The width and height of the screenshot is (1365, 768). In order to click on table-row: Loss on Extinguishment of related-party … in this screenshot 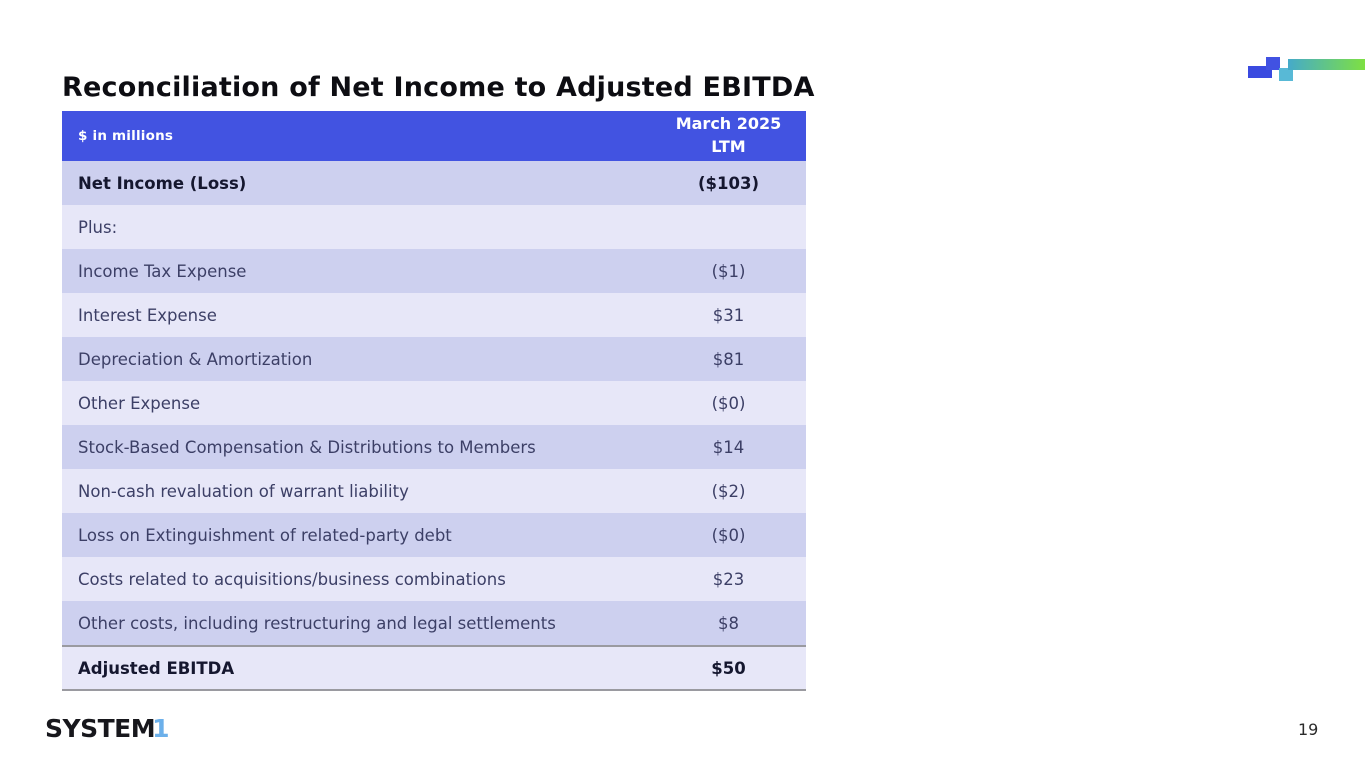, I will do `click(434, 535)`.